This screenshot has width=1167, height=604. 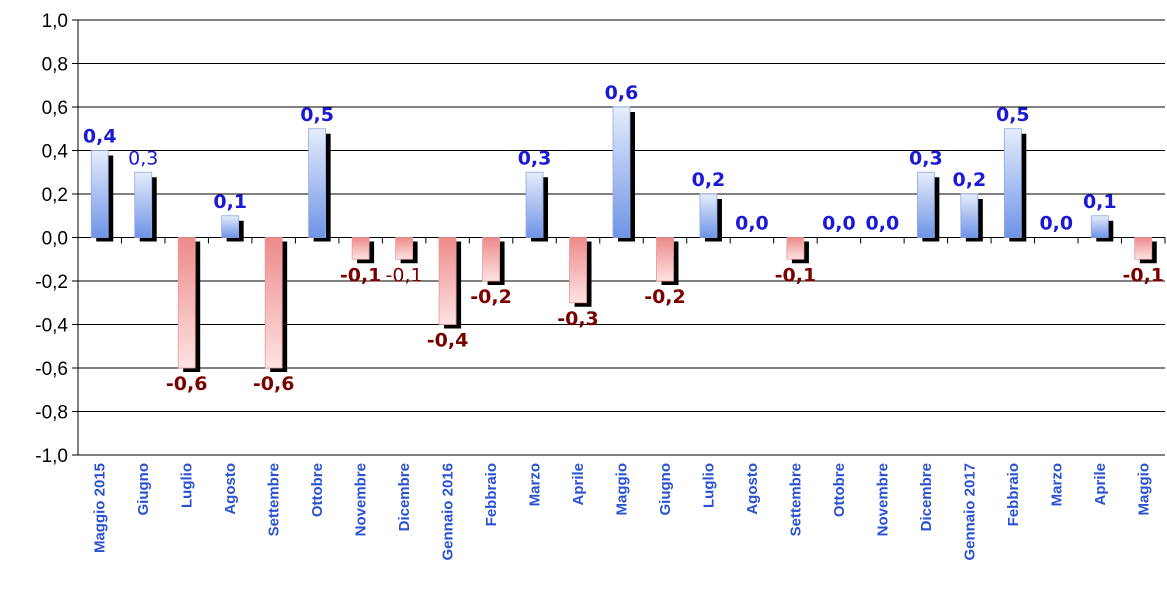 I want to click on x-category-label: Ottobre, so click(x=317, y=490).